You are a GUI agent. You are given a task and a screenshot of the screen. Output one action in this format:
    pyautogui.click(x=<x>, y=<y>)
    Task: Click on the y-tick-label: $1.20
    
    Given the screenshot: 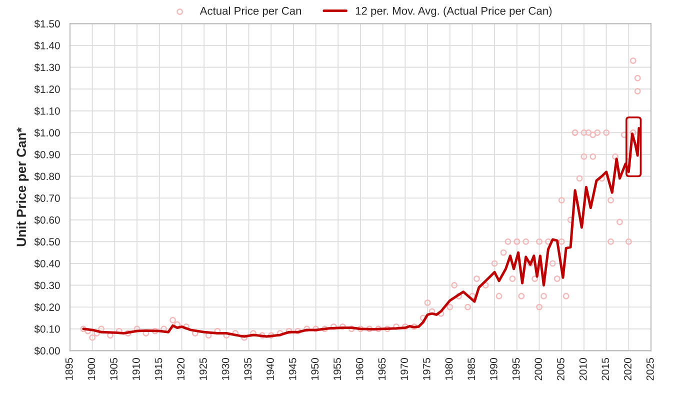 What is the action you would take?
    pyautogui.click(x=47, y=89)
    